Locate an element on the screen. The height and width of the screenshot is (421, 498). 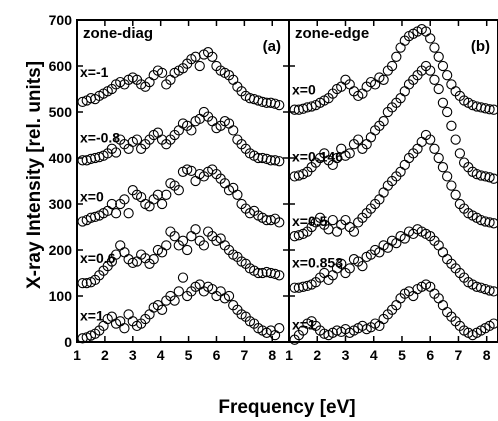
x-tick-label: 8 is located at coordinates (487, 355).